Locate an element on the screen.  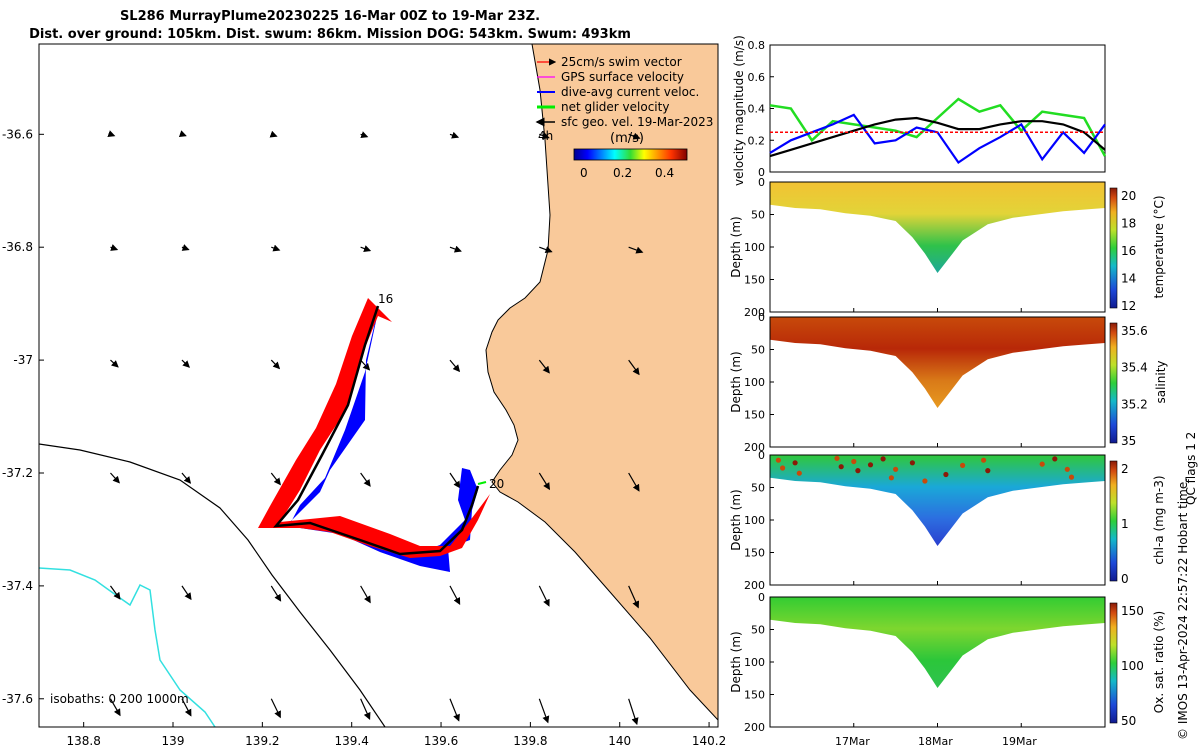
salinity-ytick-label: 50 is located at coordinates (758, 350).